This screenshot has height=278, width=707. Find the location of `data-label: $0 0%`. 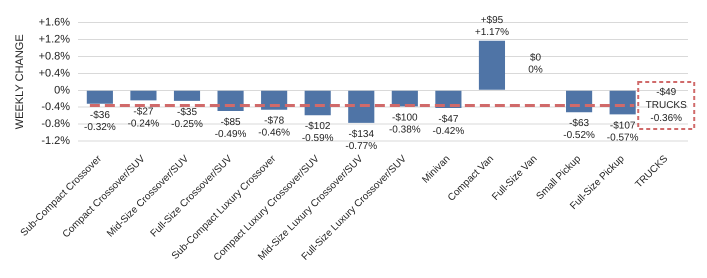

data-label: $0 0% is located at coordinates (535, 64).